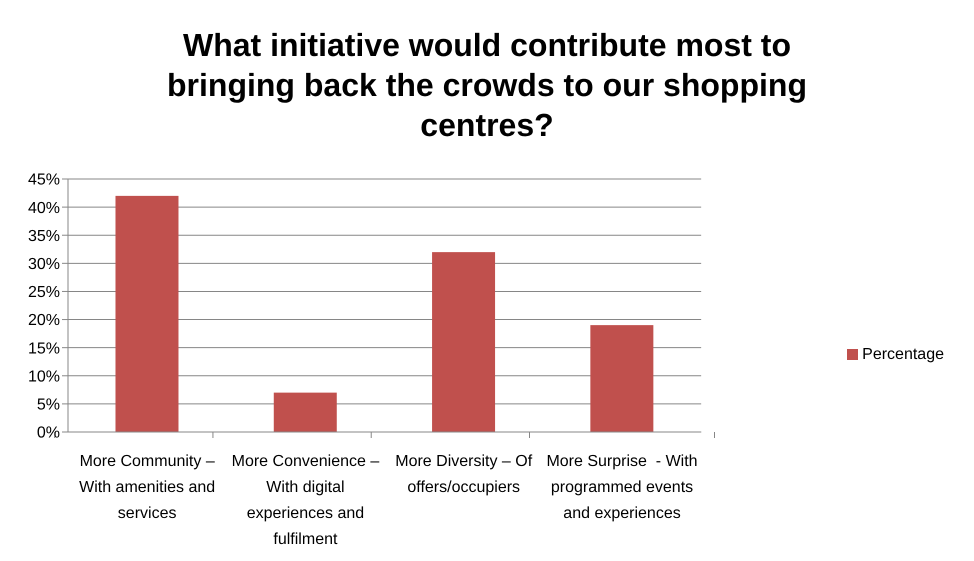  I want to click on legend-label: Percentage, so click(903, 354).